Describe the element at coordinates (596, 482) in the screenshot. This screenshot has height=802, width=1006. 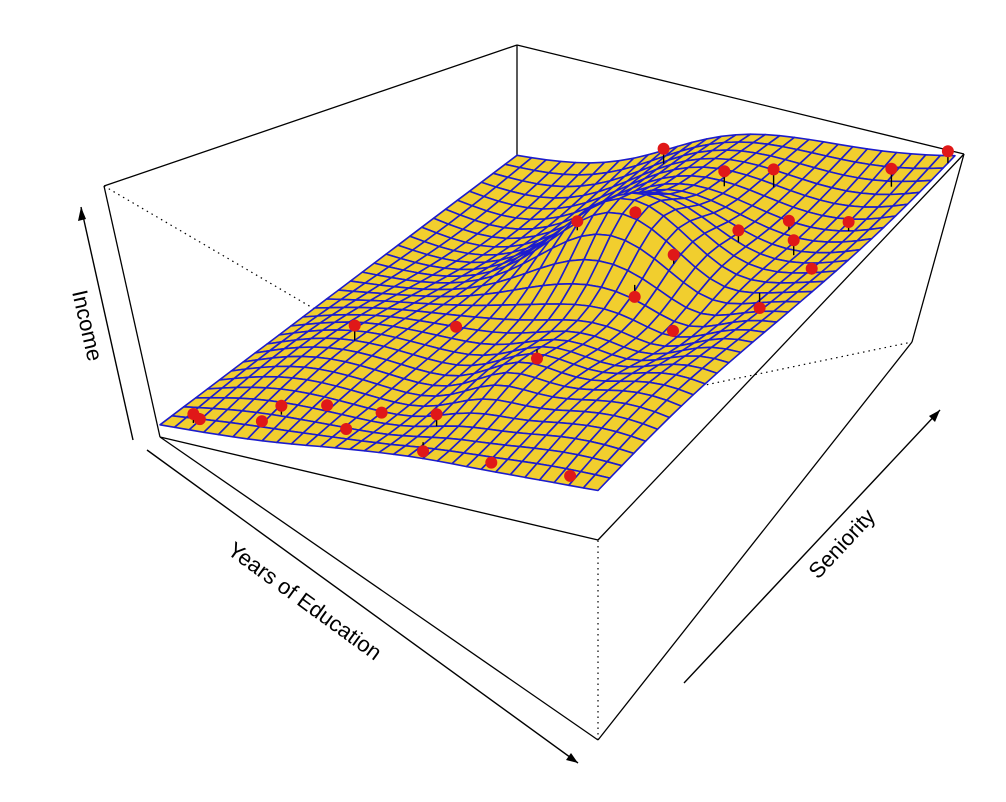
I see `surface-cell` at that location.